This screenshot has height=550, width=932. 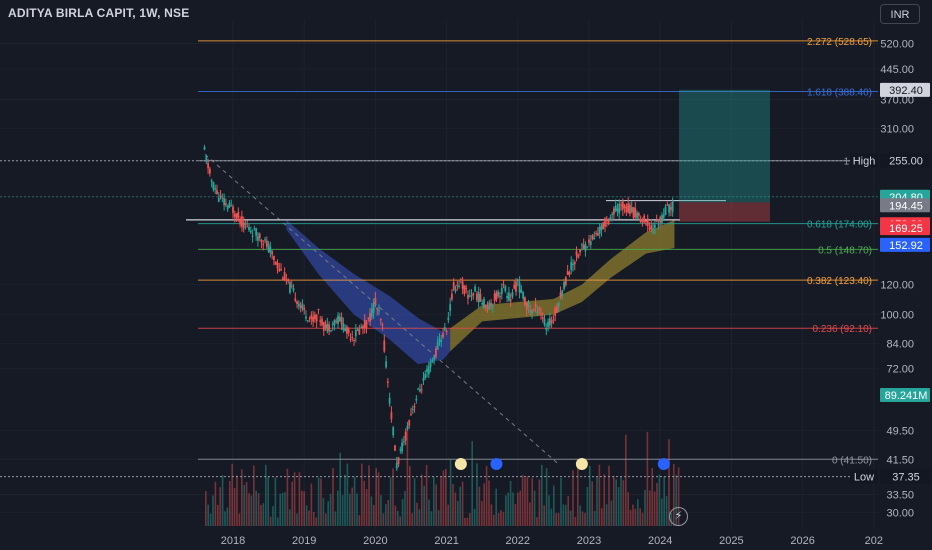 What do you see at coordinates (897, 130) in the screenshot?
I see `y-tick-label: 310.00` at bounding box center [897, 130].